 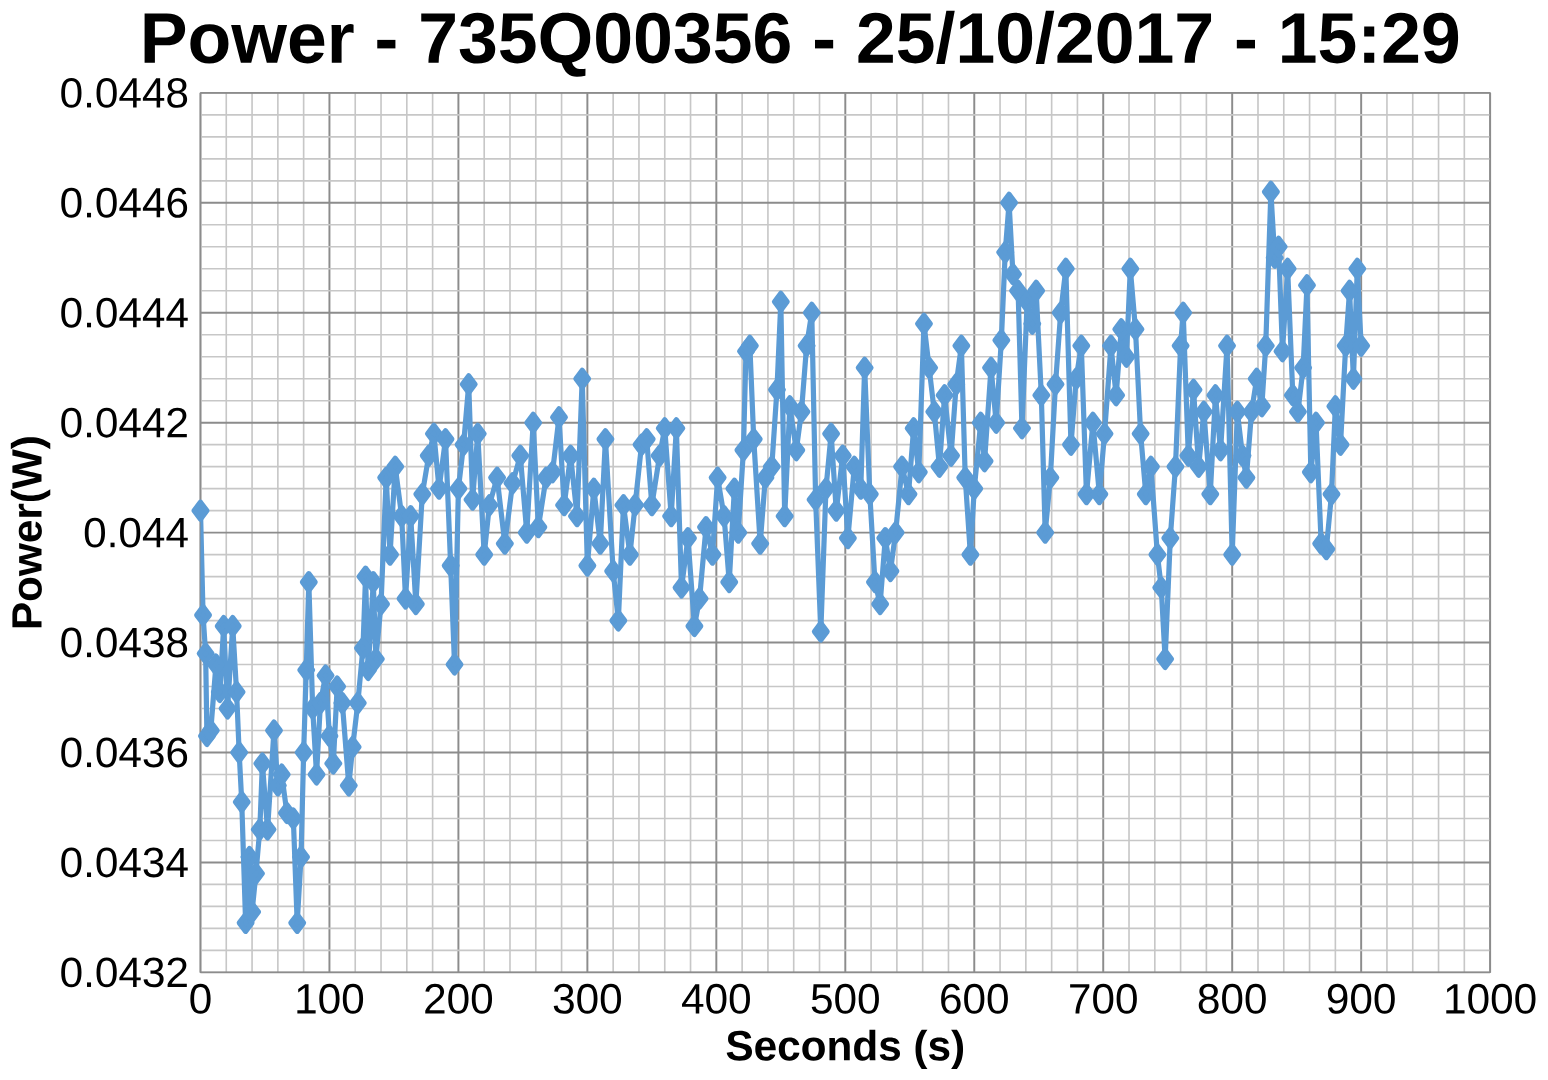 What do you see at coordinates (124, 752) in the screenshot?
I see `y-tick-label: 0.0436` at bounding box center [124, 752].